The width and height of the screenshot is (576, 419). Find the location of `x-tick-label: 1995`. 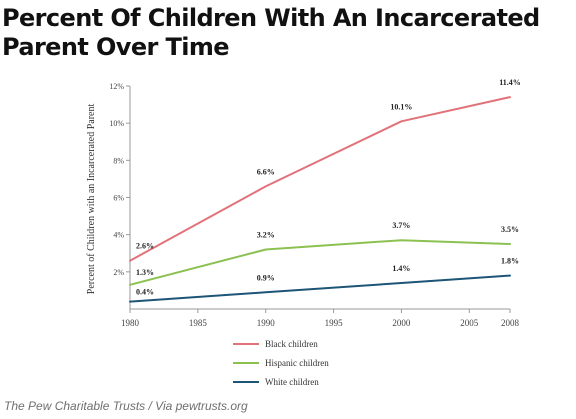

x-tick-label: 1995 is located at coordinates (334, 323).